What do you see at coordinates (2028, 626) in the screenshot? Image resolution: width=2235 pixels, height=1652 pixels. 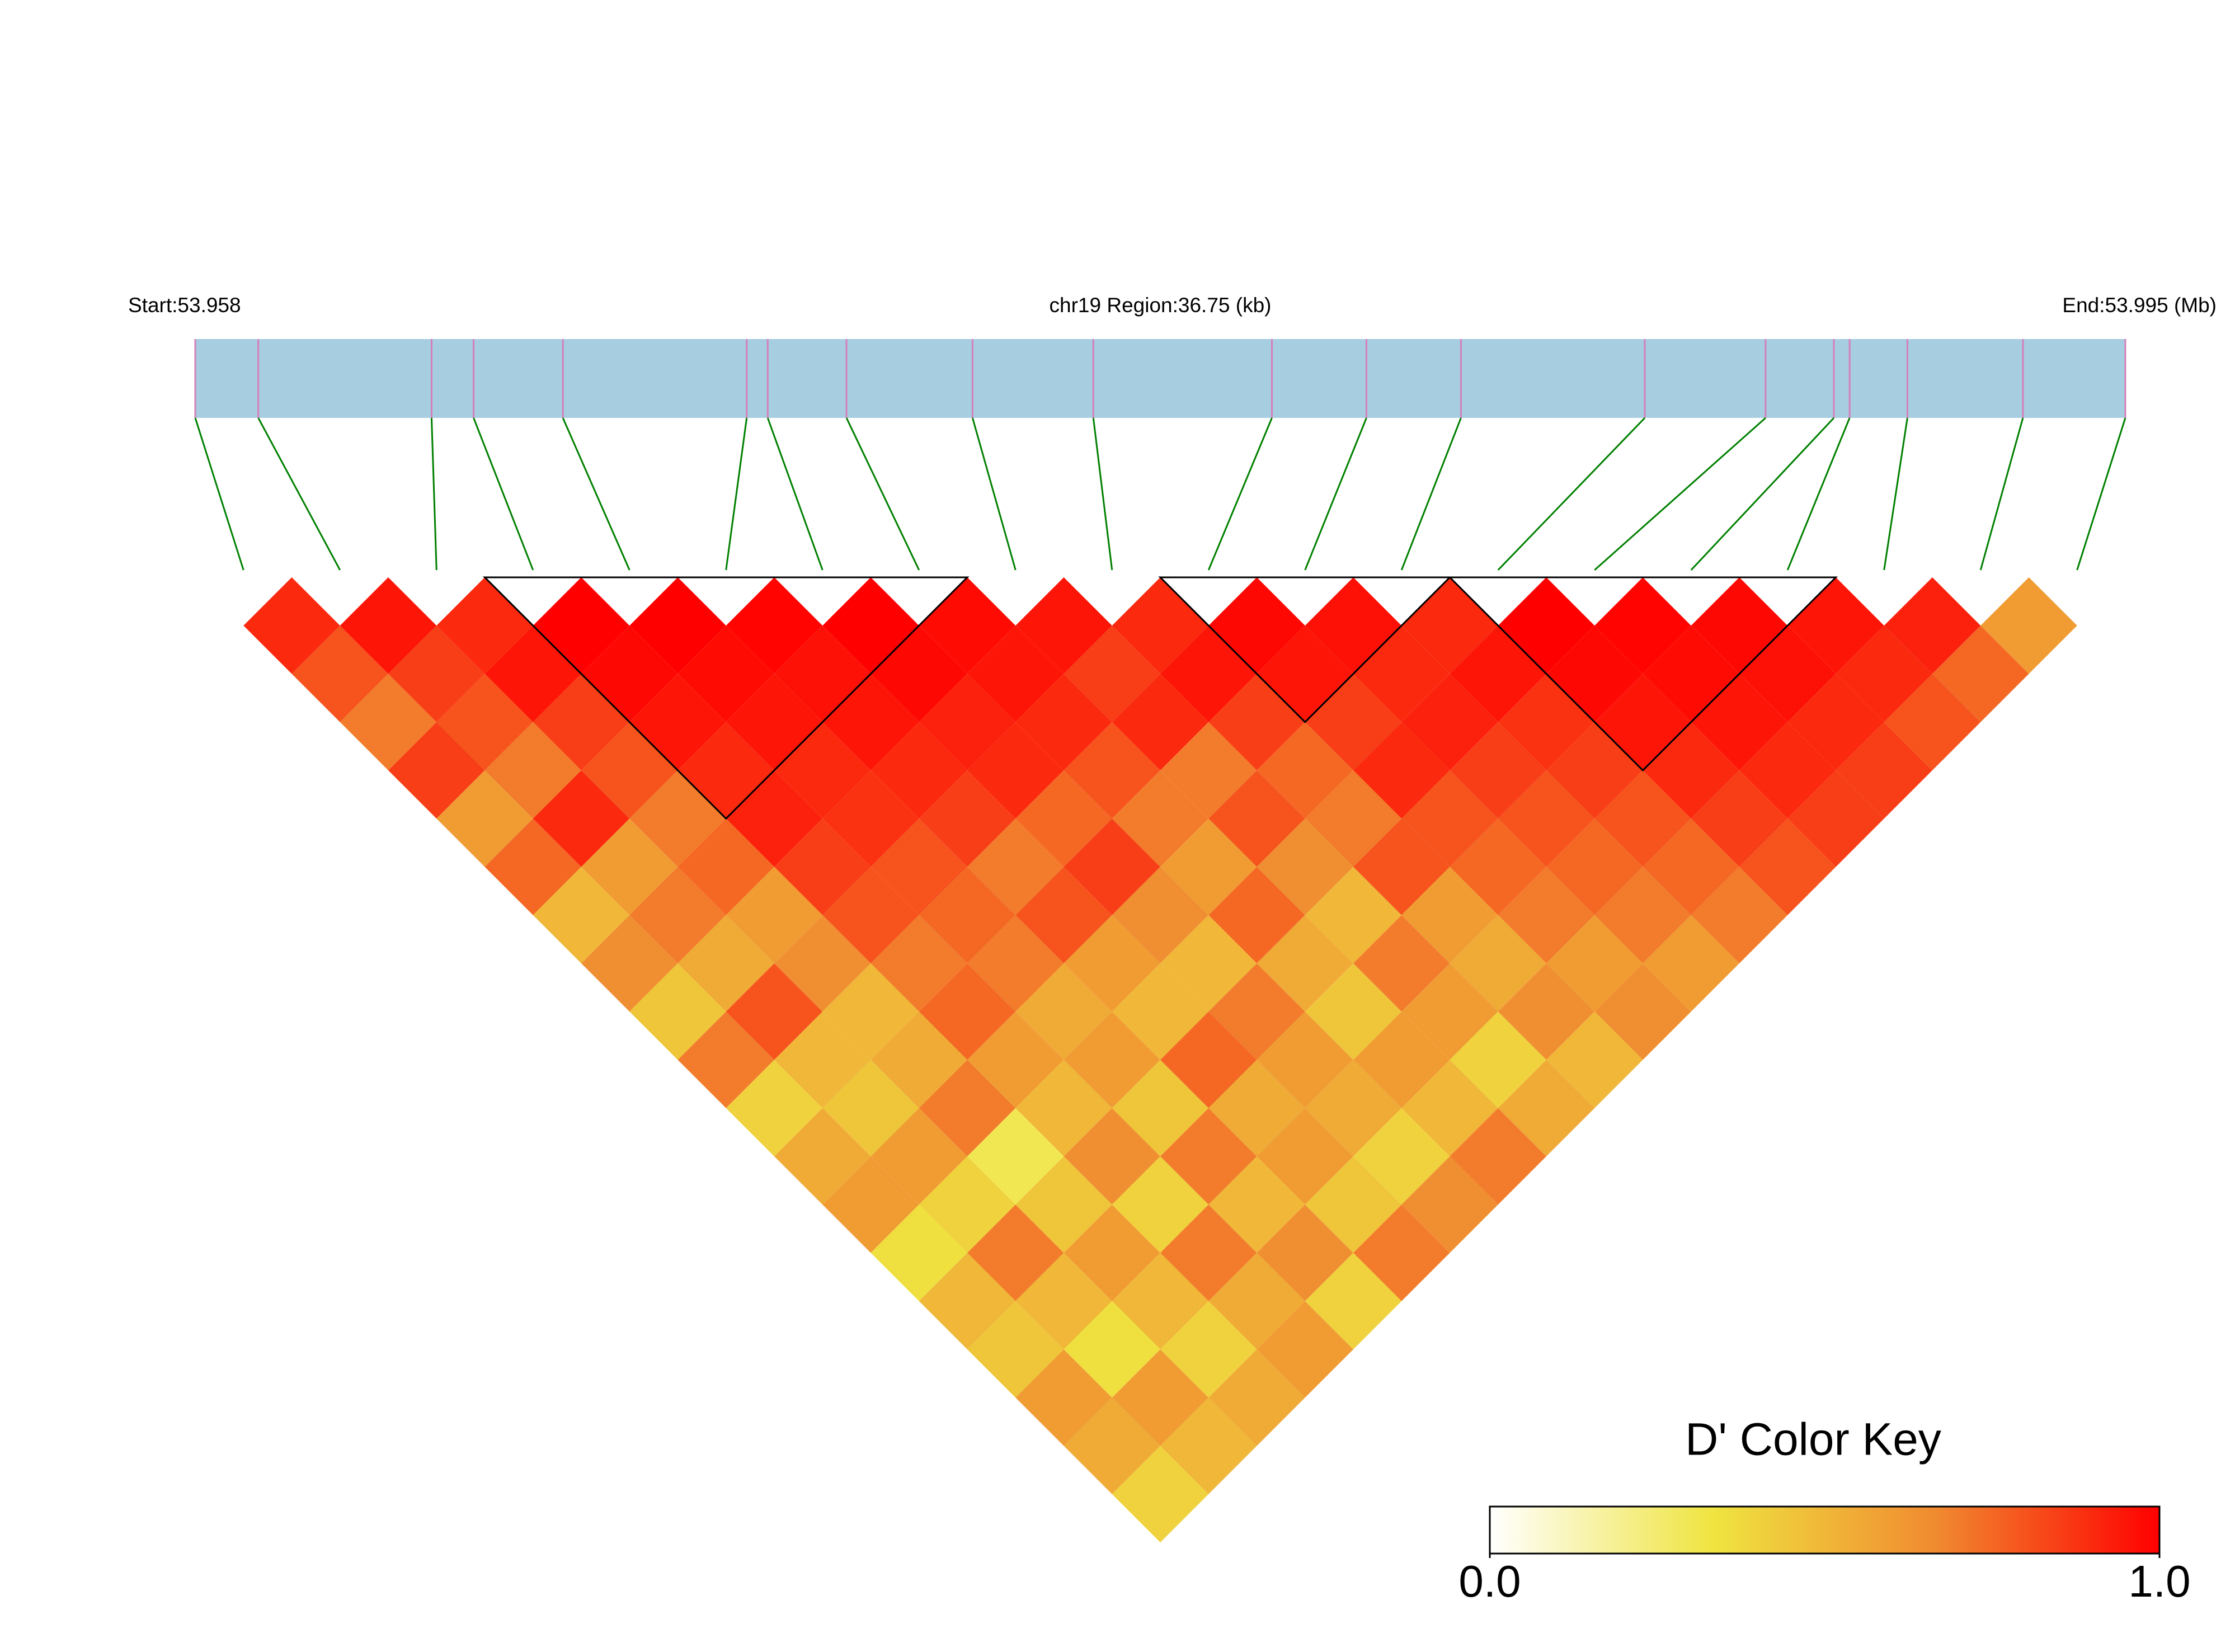 I see `ld-cell` at bounding box center [2028, 626].